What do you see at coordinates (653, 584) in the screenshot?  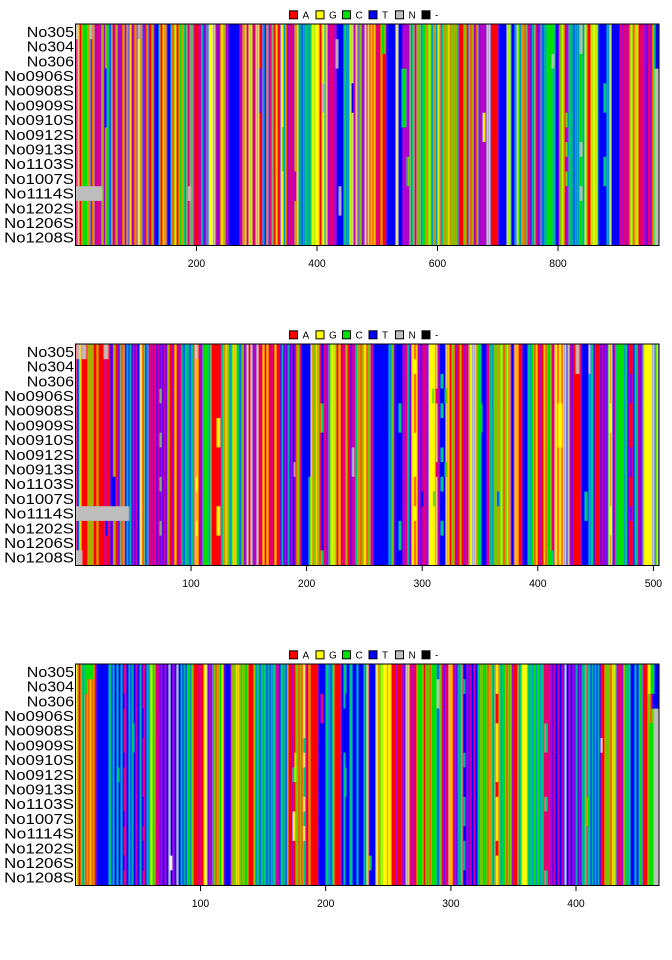 I see `svg-text: 500` at bounding box center [653, 584].